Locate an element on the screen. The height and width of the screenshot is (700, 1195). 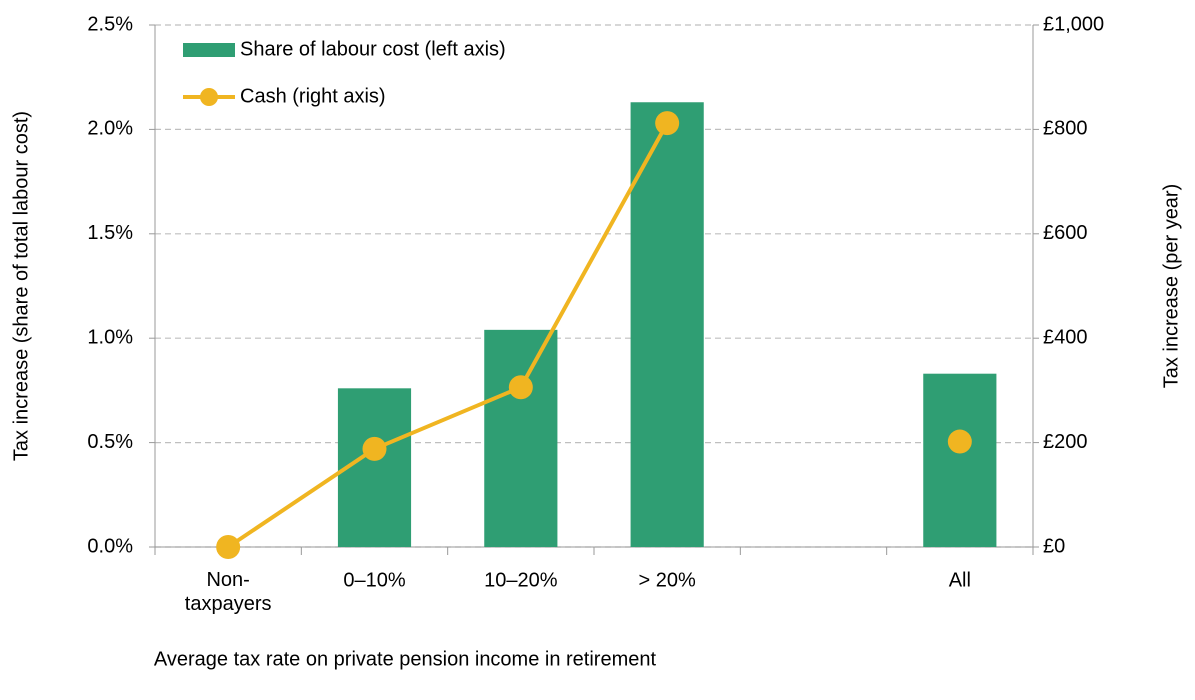
y-tick-label: 2.0% is located at coordinates (110, 129).